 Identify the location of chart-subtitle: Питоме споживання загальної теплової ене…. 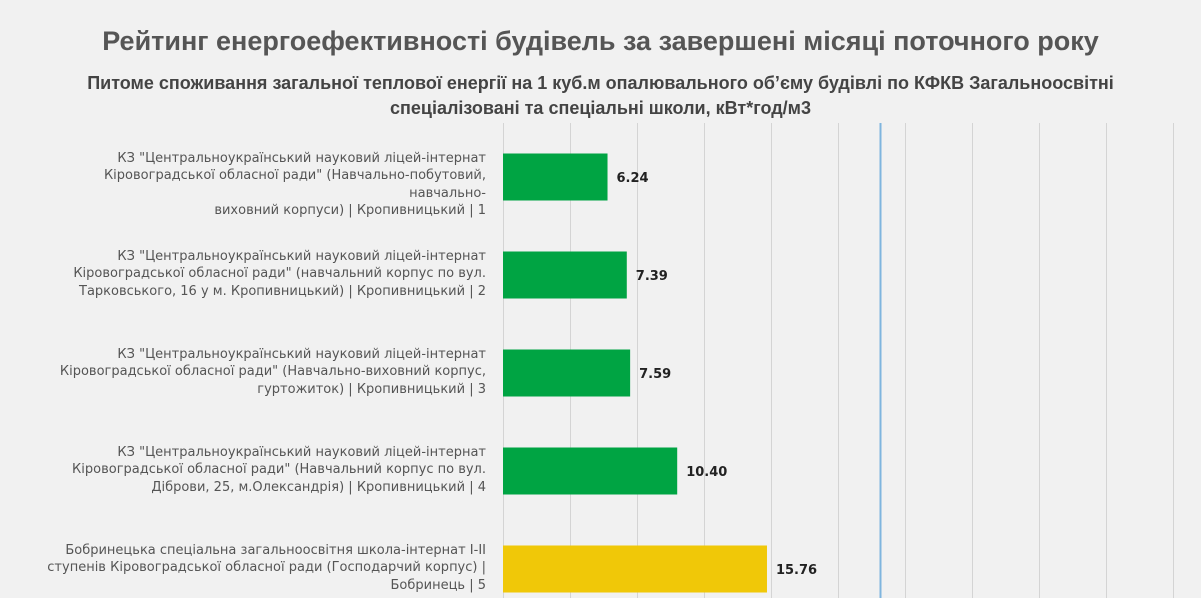
(600, 95).